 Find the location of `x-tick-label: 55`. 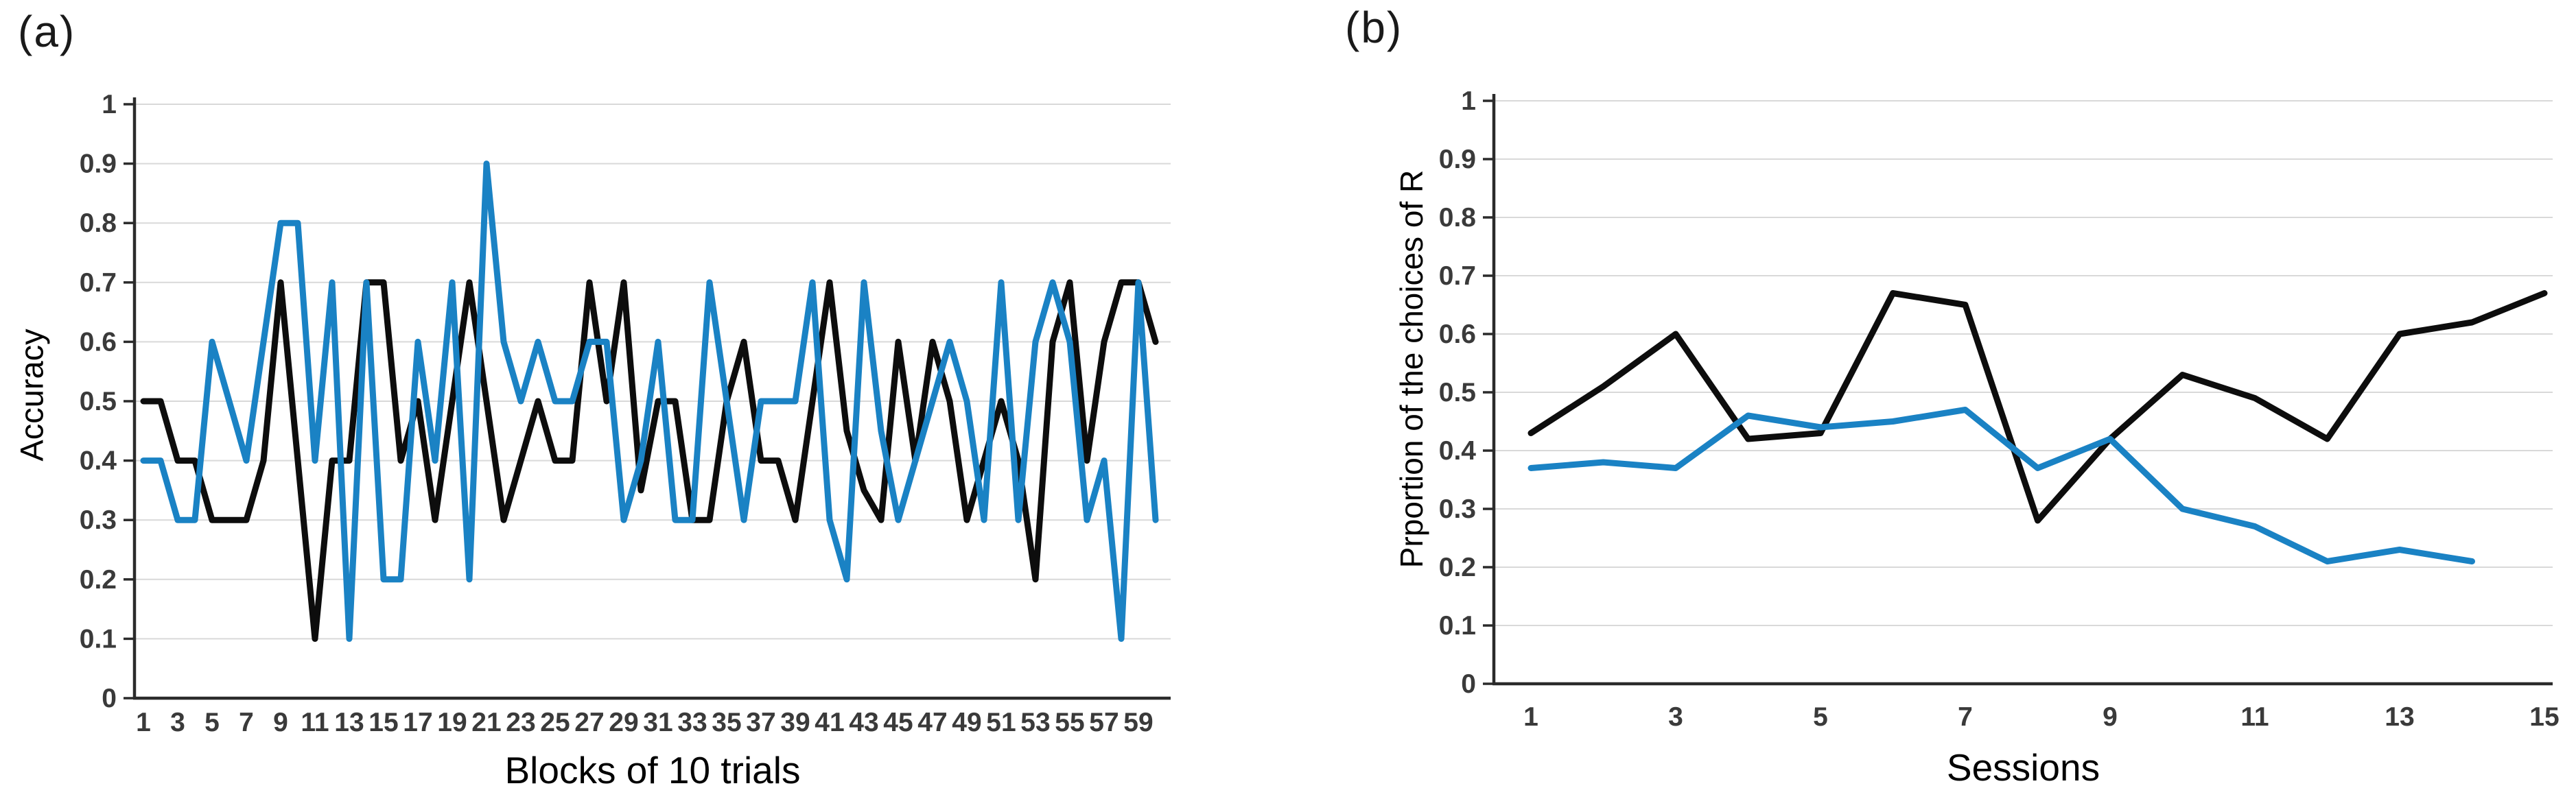

x-tick-label: 55 is located at coordinates (1069, 723).